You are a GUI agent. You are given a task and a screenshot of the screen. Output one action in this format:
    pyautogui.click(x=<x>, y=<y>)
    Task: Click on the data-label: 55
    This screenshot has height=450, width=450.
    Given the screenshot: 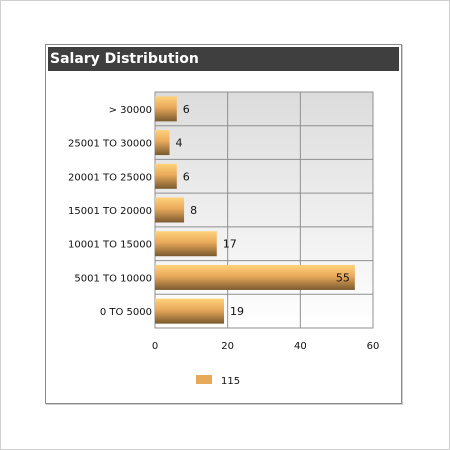 What is the action you would take?
    pyautogui.click(x=343, y=277)
    